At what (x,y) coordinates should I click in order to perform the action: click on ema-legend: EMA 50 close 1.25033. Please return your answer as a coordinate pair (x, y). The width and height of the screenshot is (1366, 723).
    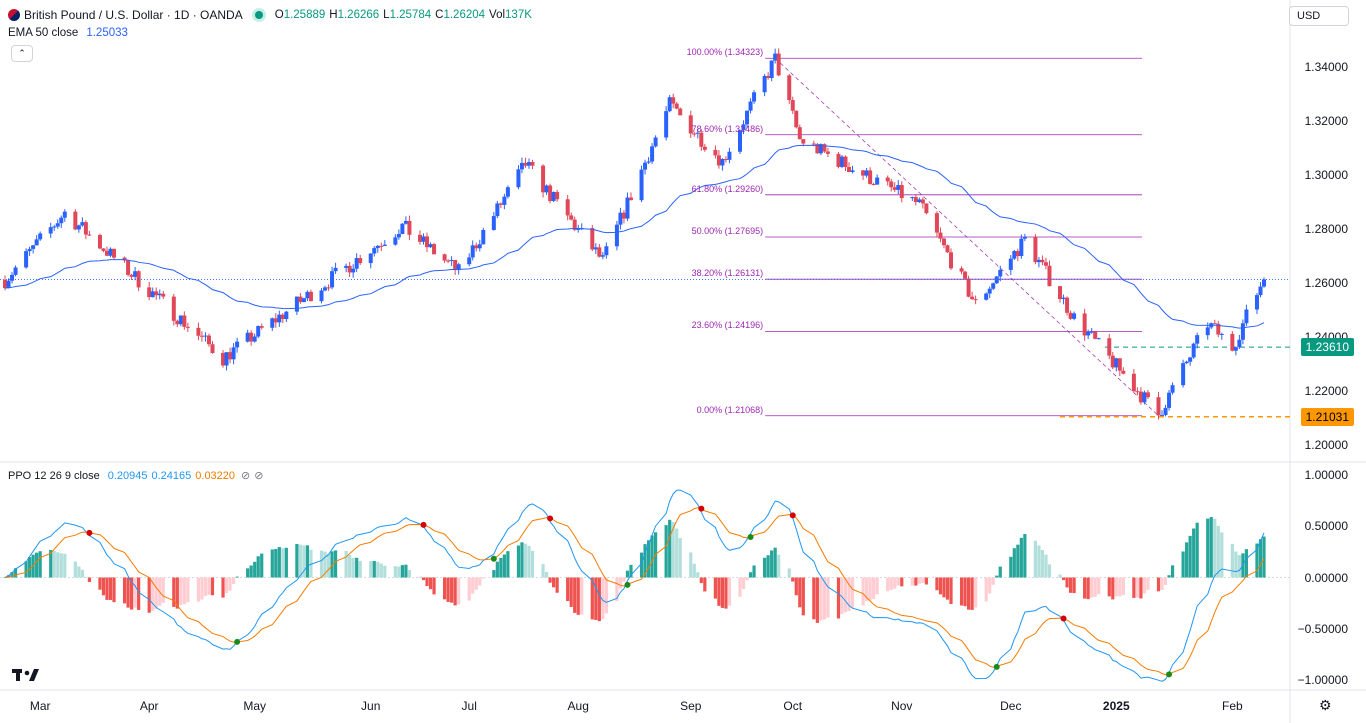
    Looking at the image, I should click on (68, 33).